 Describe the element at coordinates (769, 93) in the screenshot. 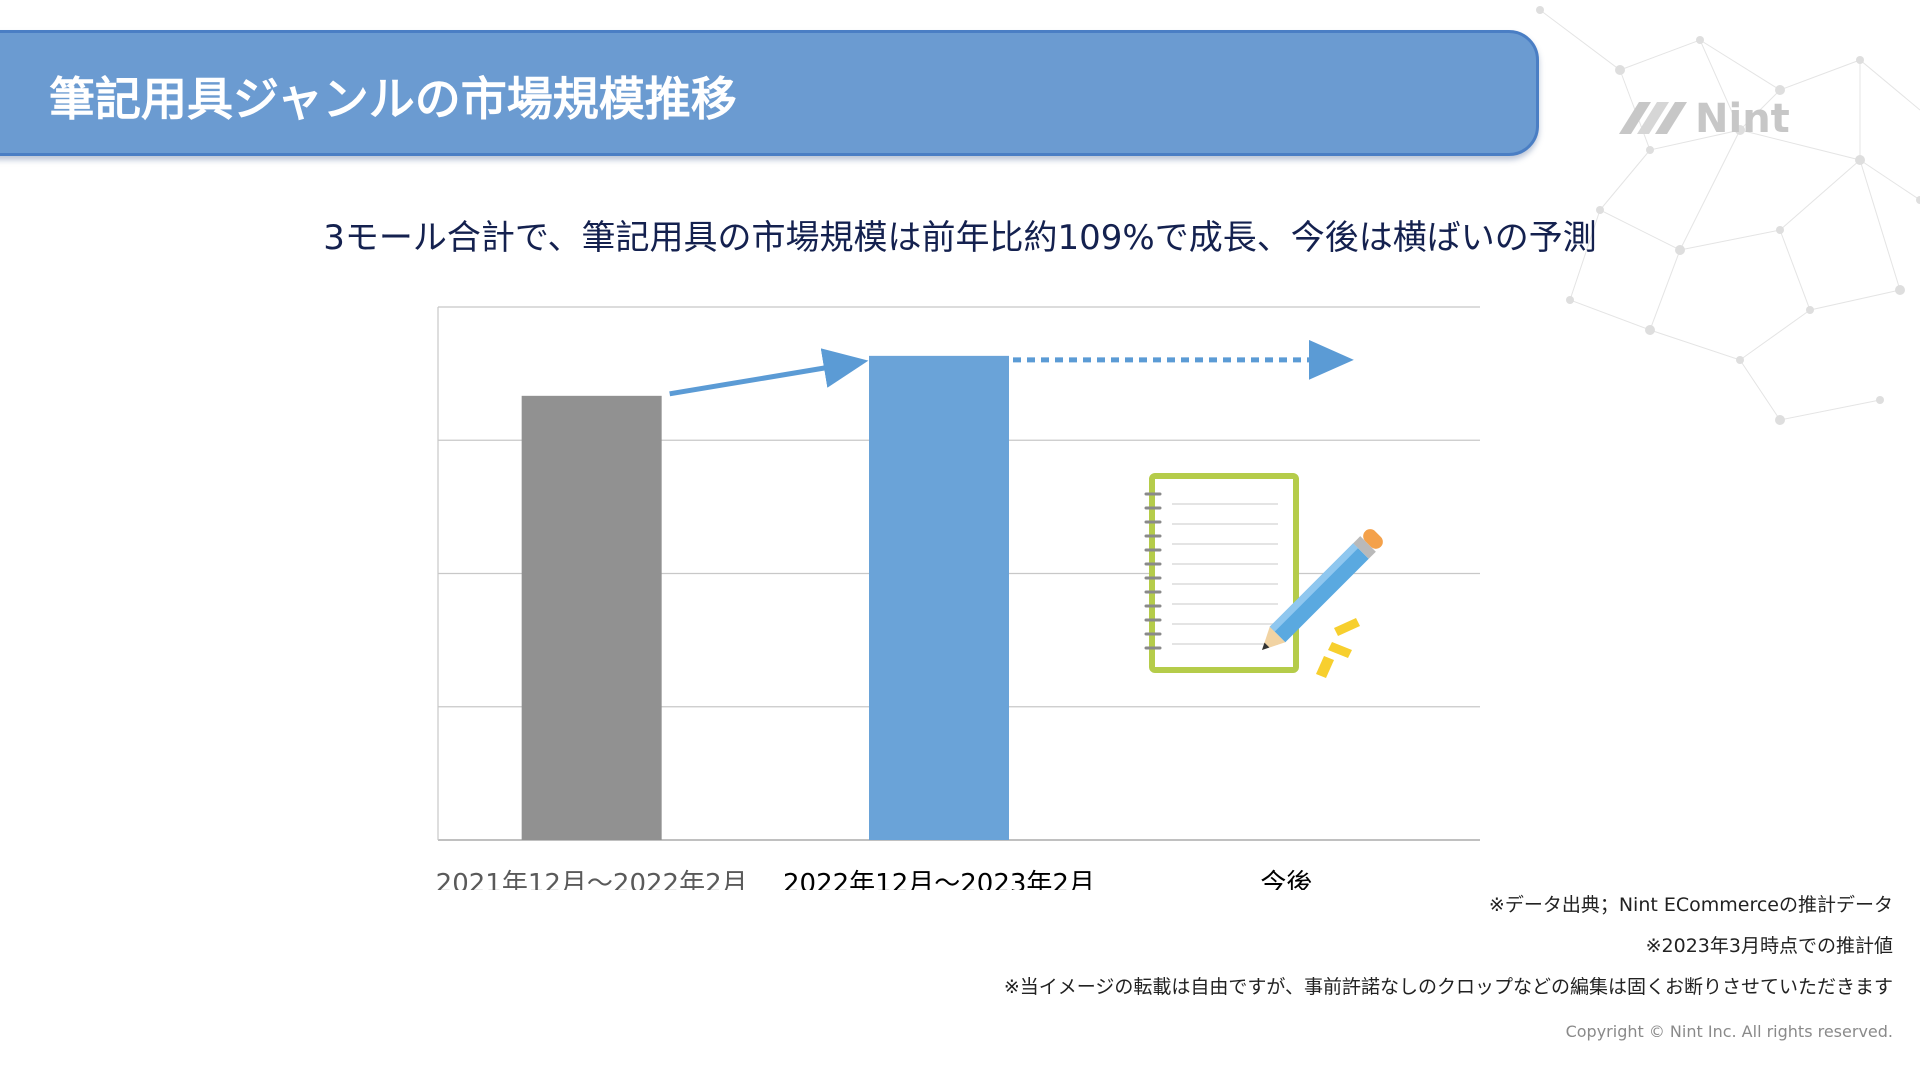

I see `title-banner: 筆記用具ジャンルの市場規模推移` at that location.